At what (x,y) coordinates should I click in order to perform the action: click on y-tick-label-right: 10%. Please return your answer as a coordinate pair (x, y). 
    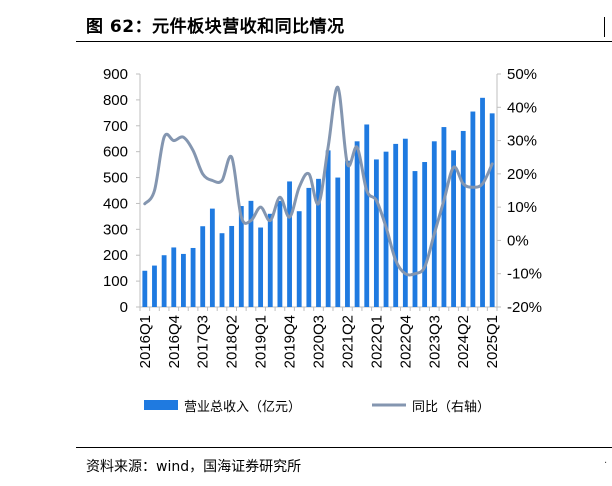
    Looking at the image, I should click on (522, 207).